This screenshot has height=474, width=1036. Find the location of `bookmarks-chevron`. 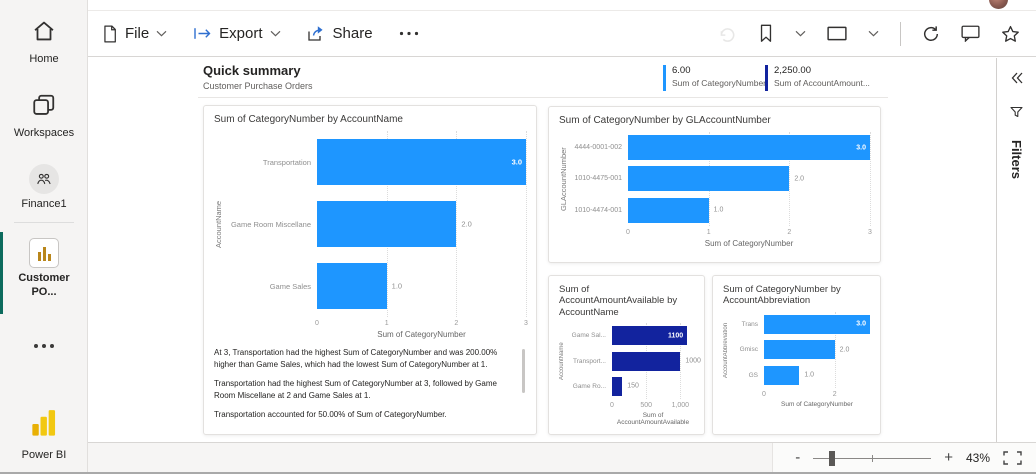

bookmarks-chevron is located at coordinates (800, 33).